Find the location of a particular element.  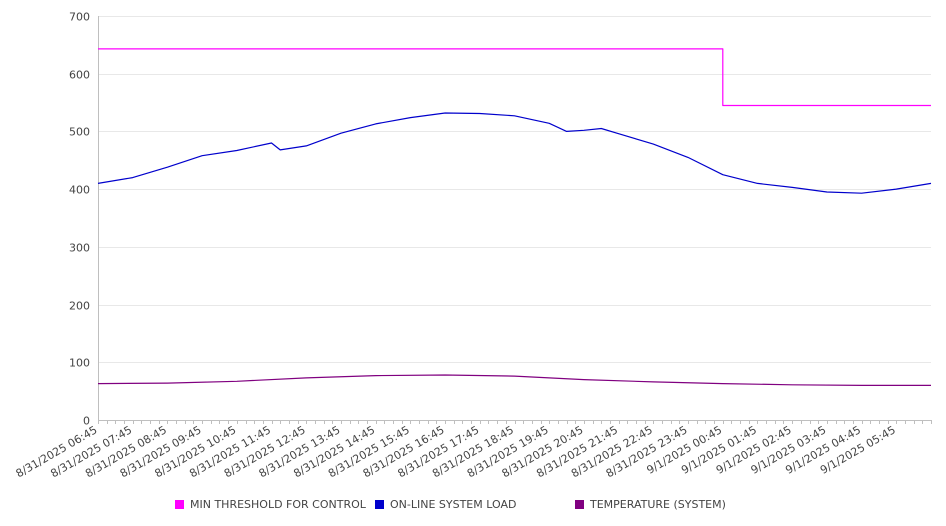

legend-item-temperature: TEMPERATURE (SYSTEM) is located at coordinates (650, 504).